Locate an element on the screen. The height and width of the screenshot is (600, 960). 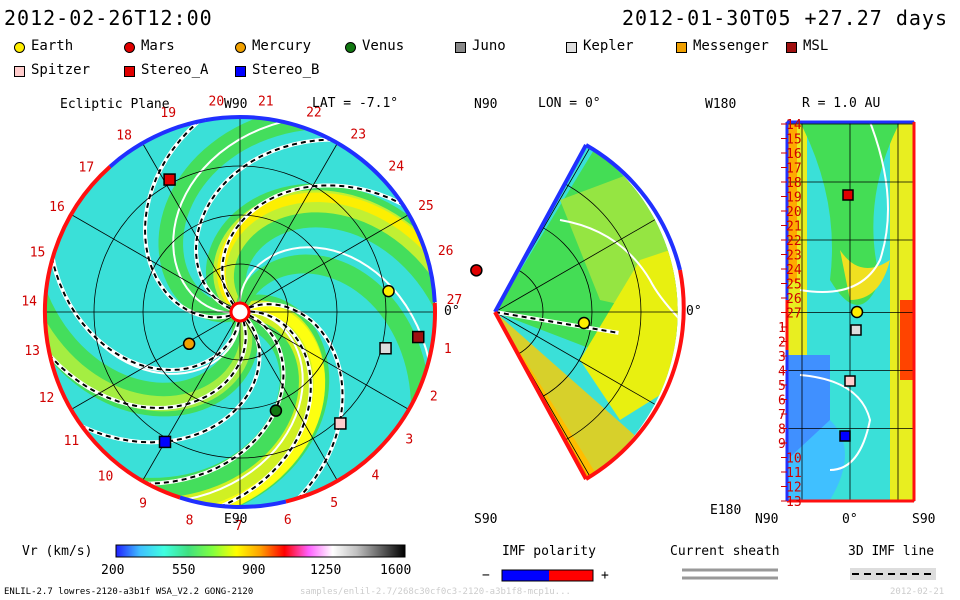
imf-neg-swatch is located at coordinates (525, 575).